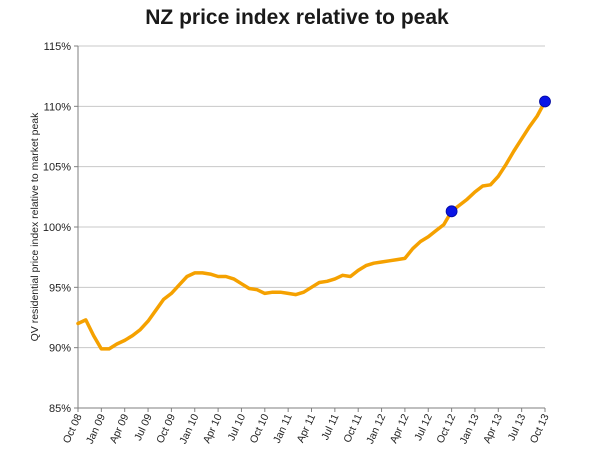 This screenshot has width=594, height=466. Describe the element at coordinates (57, 168) in the screenshot. I see `y-tick-label: 105%` at that location.